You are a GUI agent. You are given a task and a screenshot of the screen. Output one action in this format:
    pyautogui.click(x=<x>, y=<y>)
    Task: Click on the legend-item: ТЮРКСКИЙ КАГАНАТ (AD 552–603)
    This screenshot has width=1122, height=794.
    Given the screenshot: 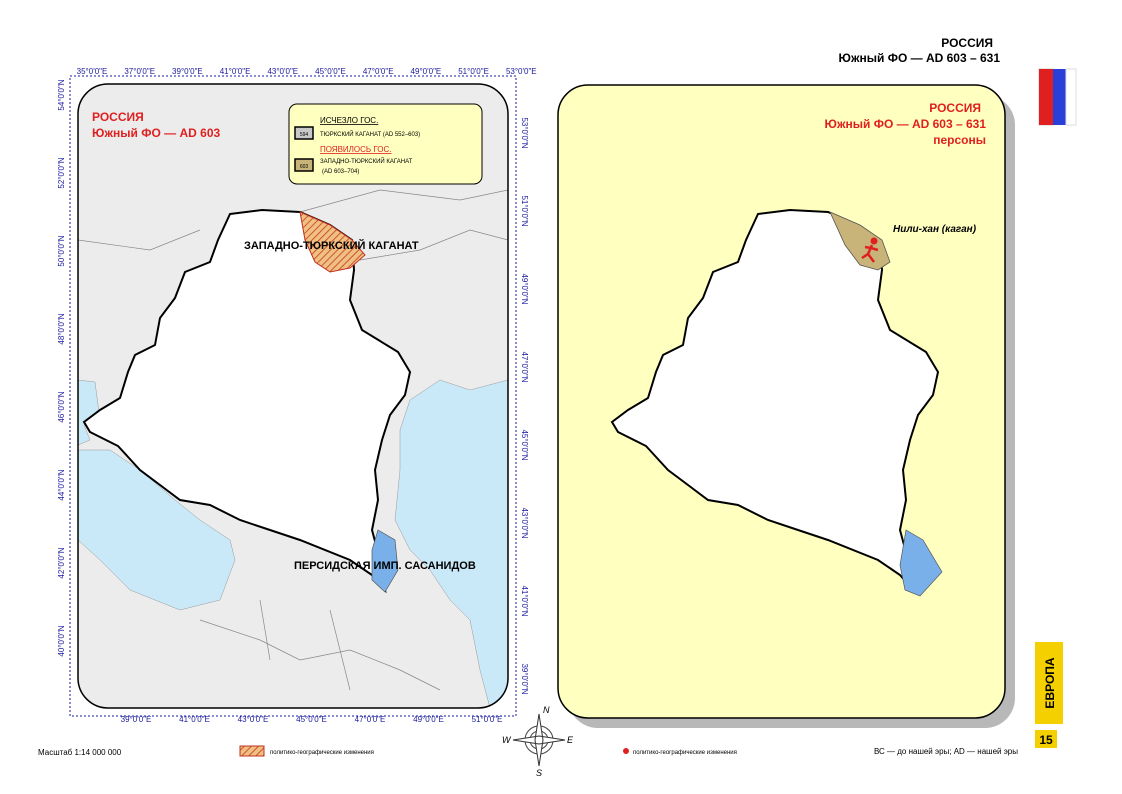 What is the action you would take?
    pyautogui.click(x=370, y=134)
    